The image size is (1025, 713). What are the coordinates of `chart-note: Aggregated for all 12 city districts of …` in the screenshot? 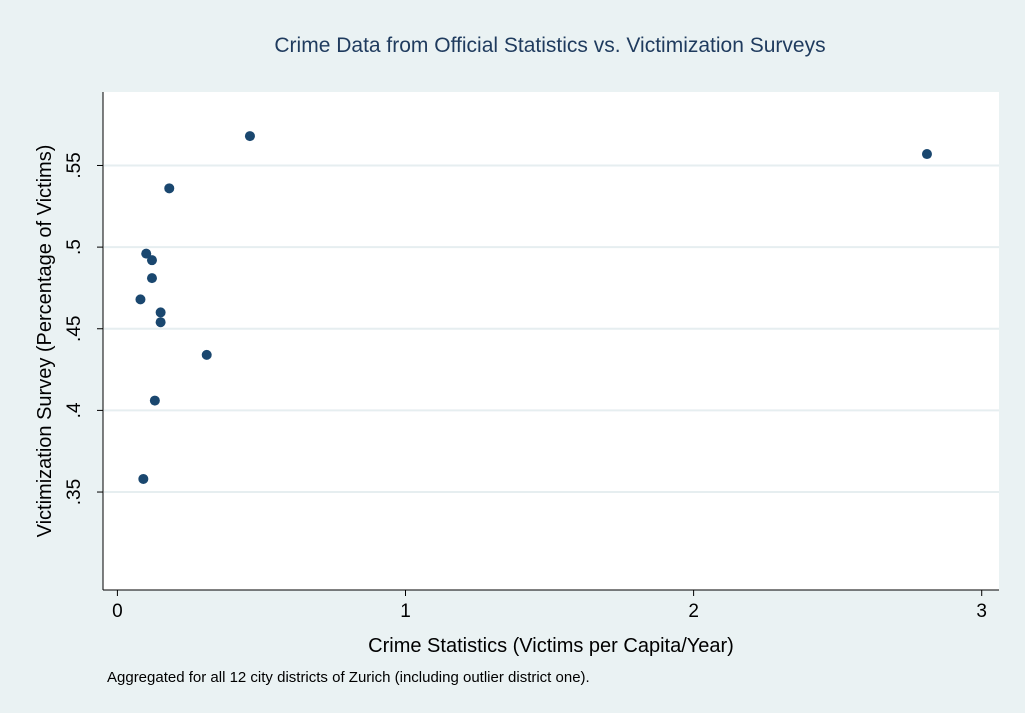 It's located at (348, 677).